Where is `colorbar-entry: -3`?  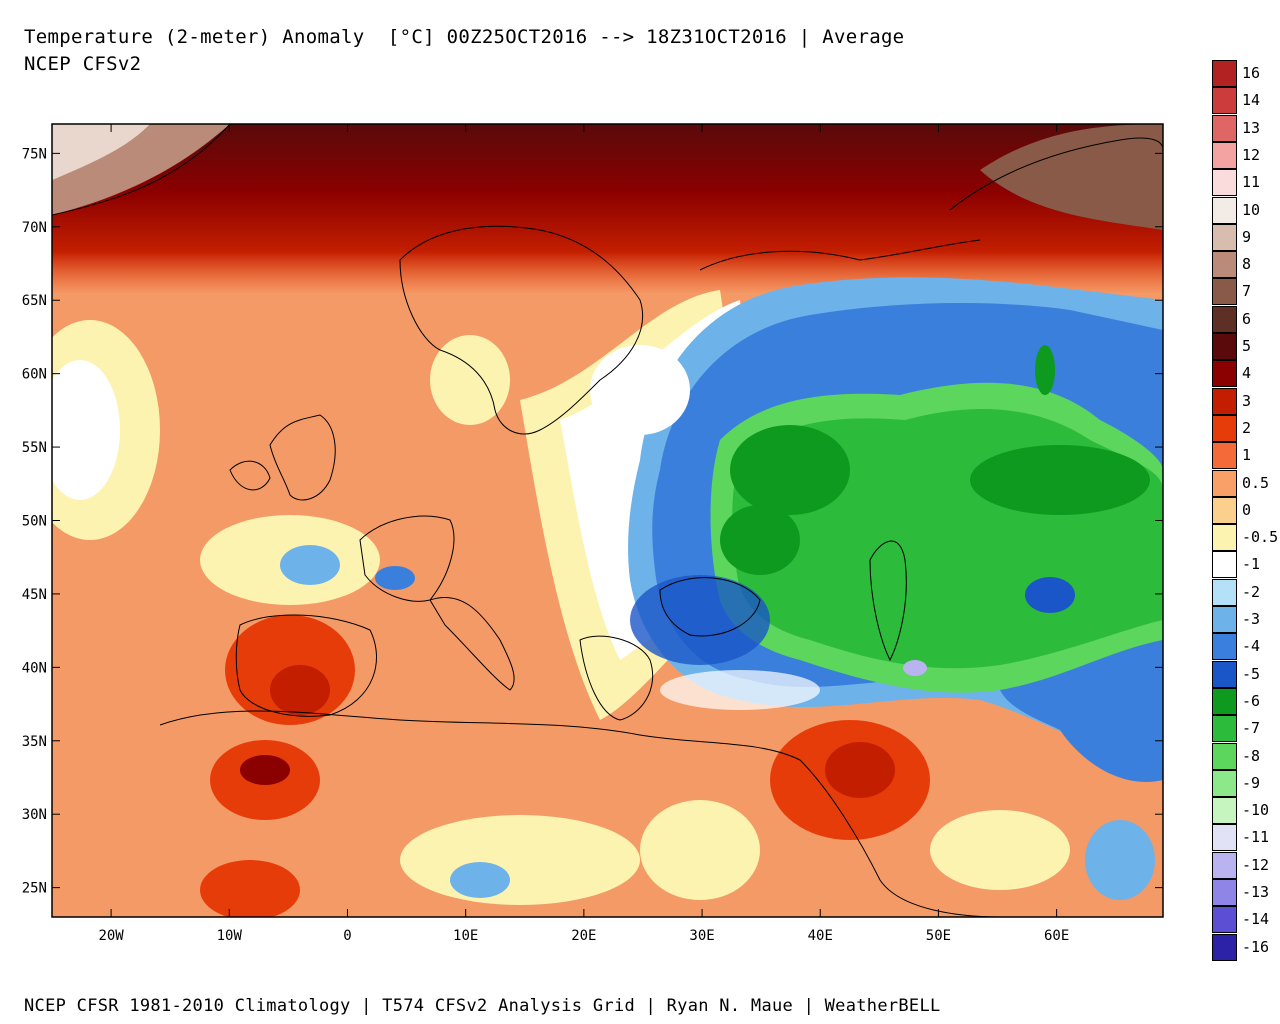 colorbar-entry: -3 is located at coordinates (1246, 619).